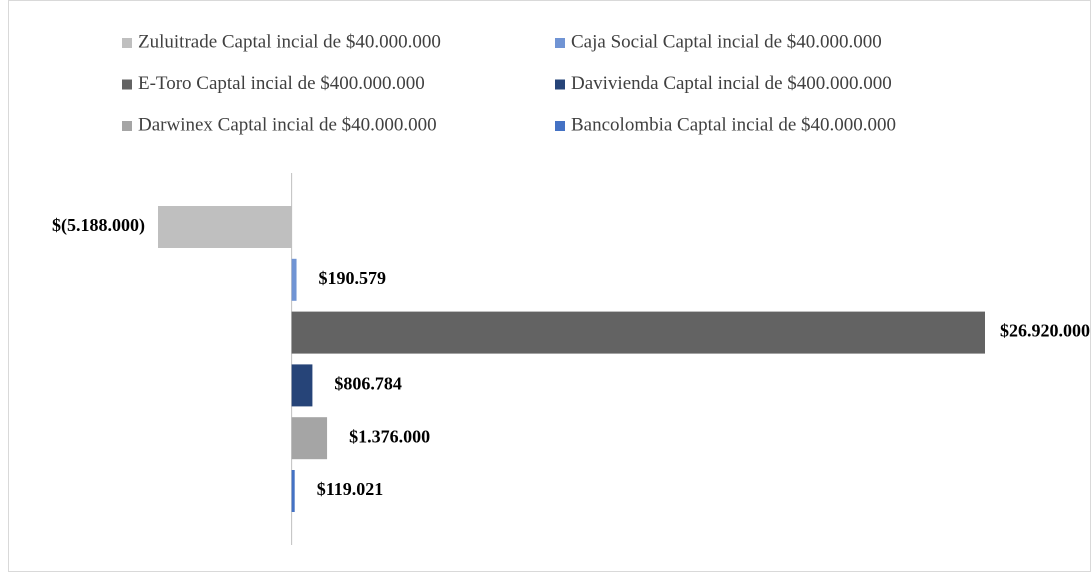  What do you see at coordinates (287, 124) in the screenshot?
I see `legend-label: Darwinex Captal incial de $40.000.000` at bounding box center [287, 124].